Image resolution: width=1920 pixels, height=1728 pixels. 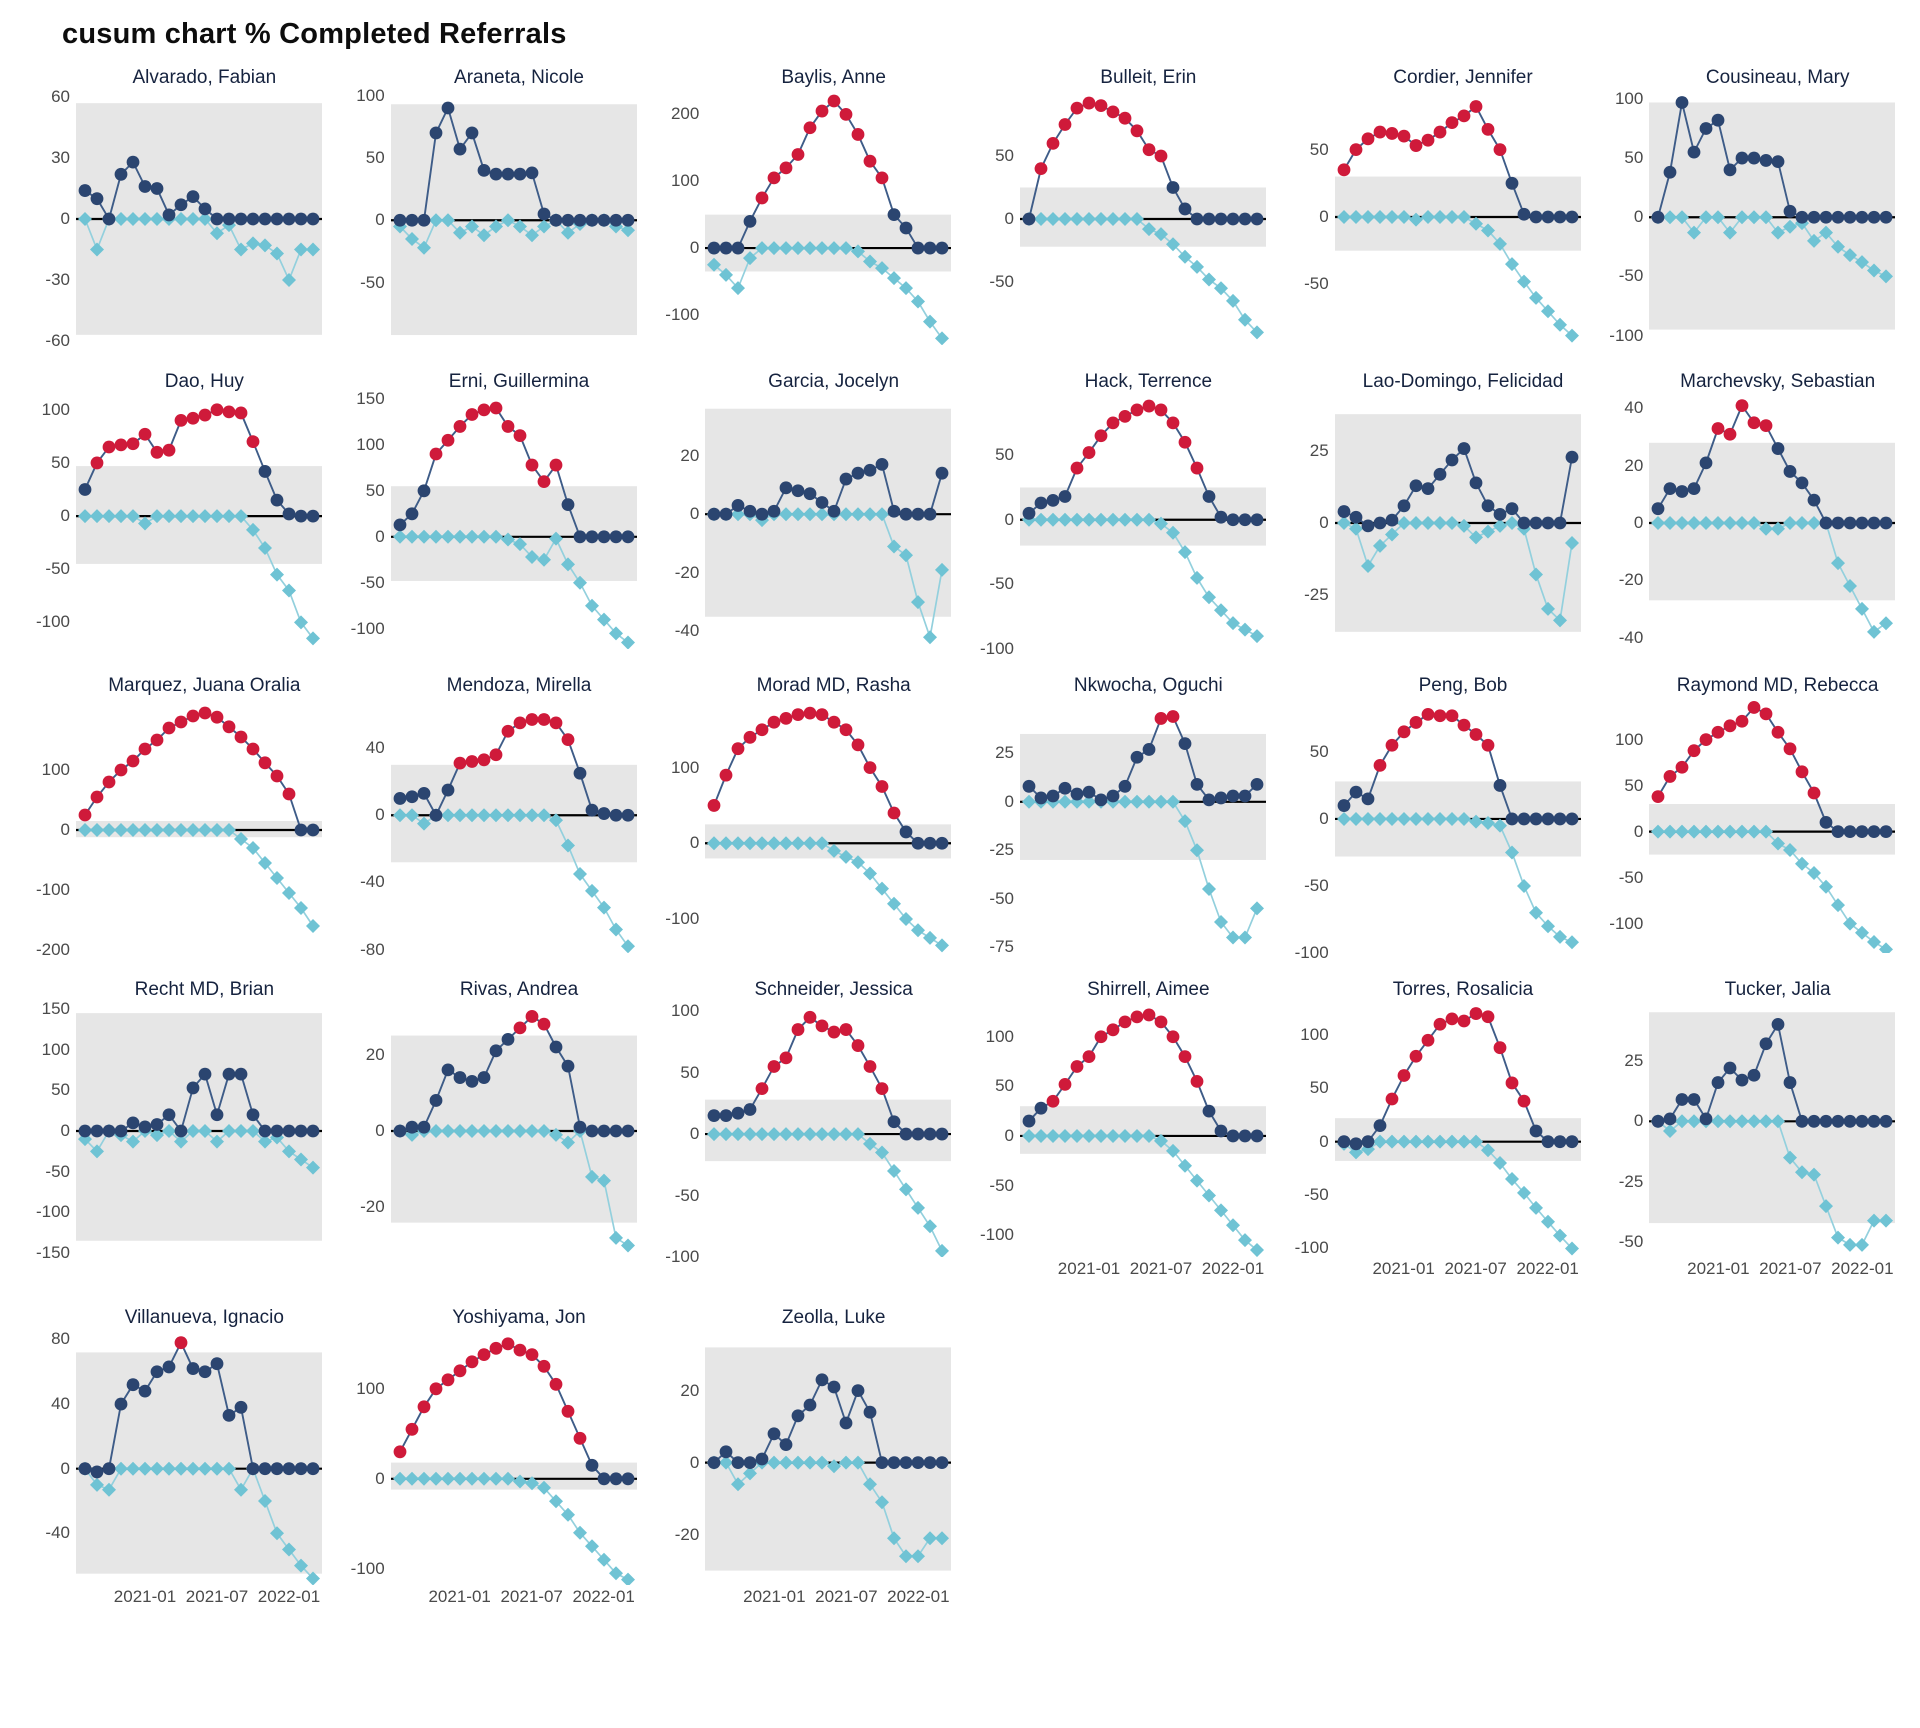 I want to click on y-tick-label: 100, so click(x=370, y=1388).